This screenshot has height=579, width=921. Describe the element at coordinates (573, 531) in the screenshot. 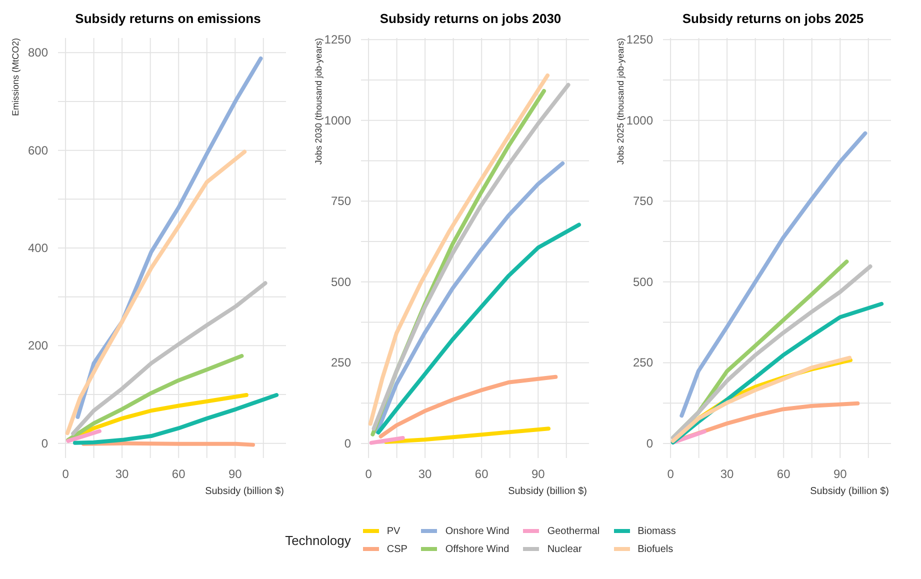

I see `legend-label: Geothermal` at that location.